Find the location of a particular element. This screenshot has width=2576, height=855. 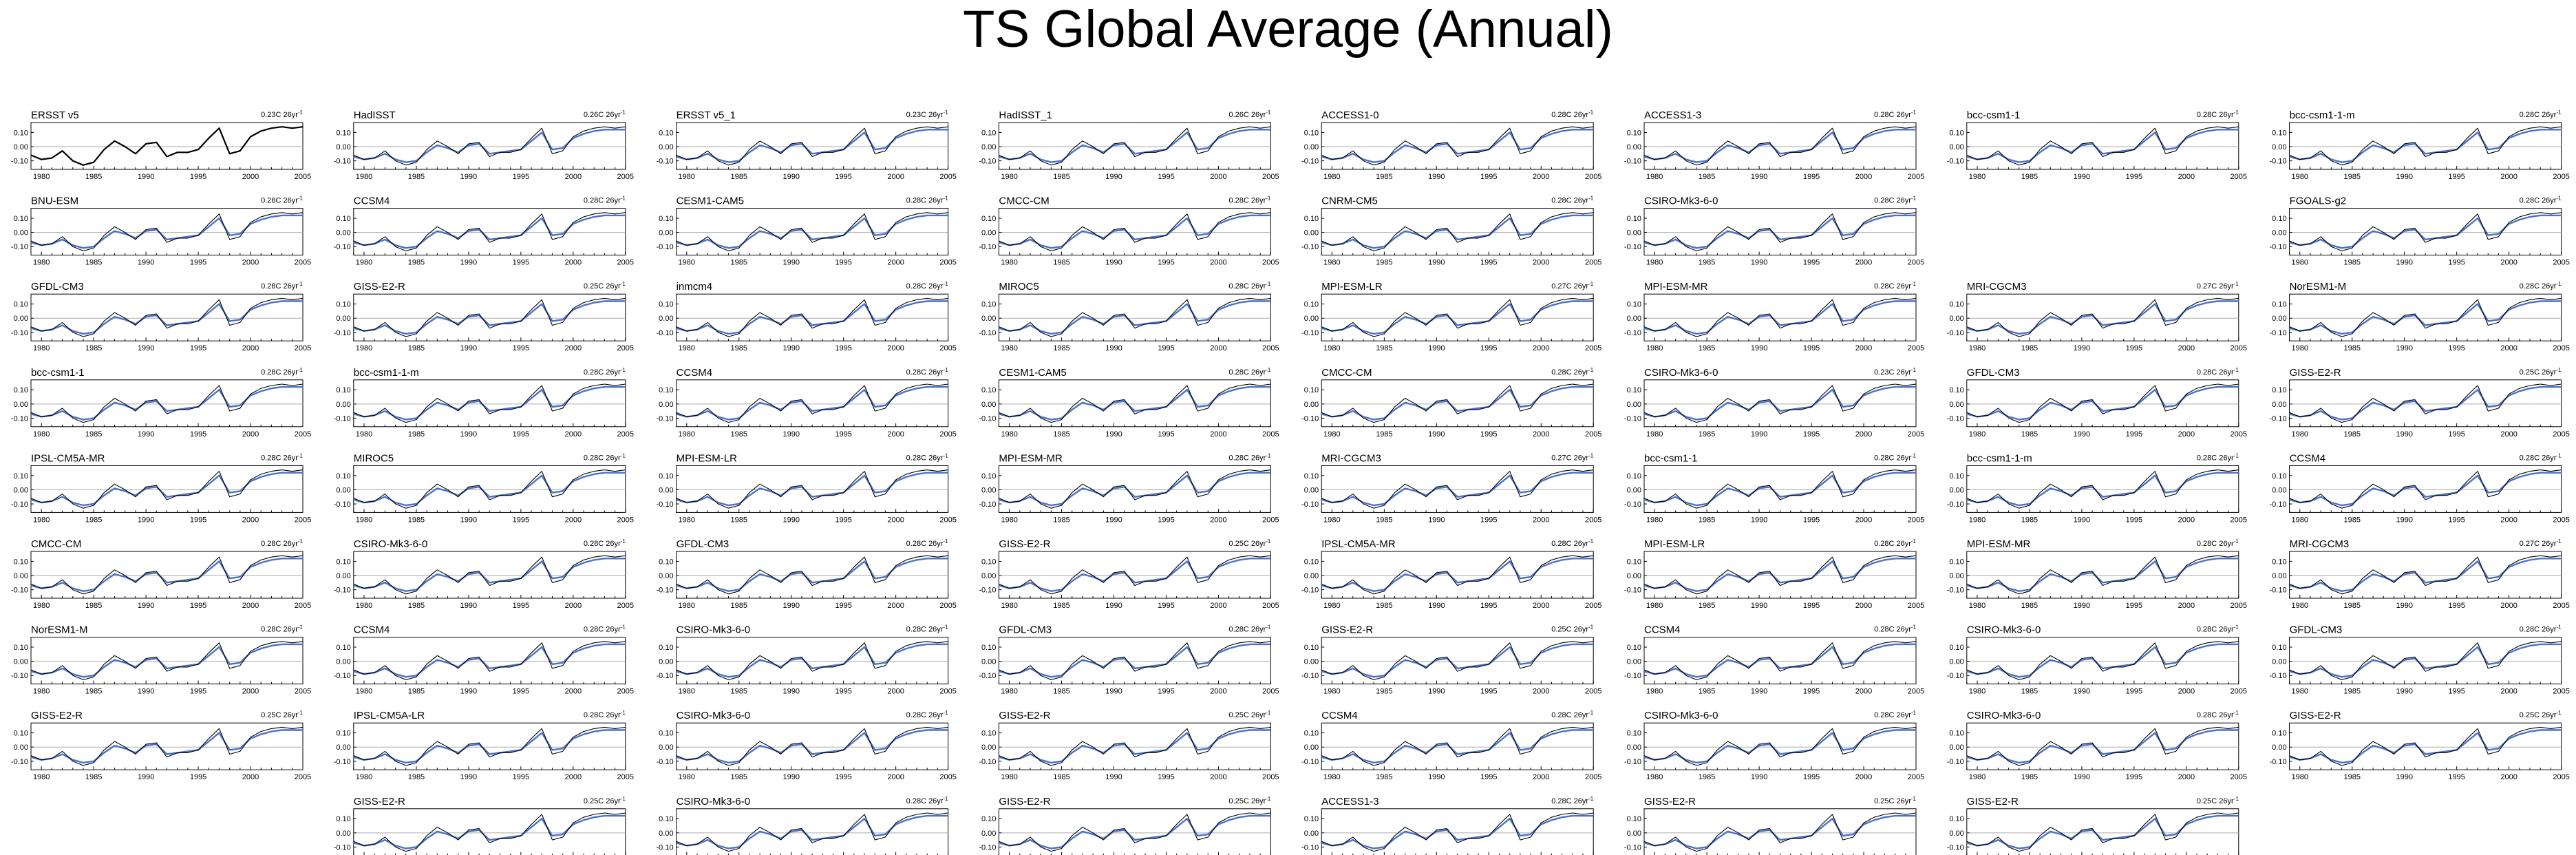

trend-label: 0.23C 26yr-1 is located at coordinates (282, 114).